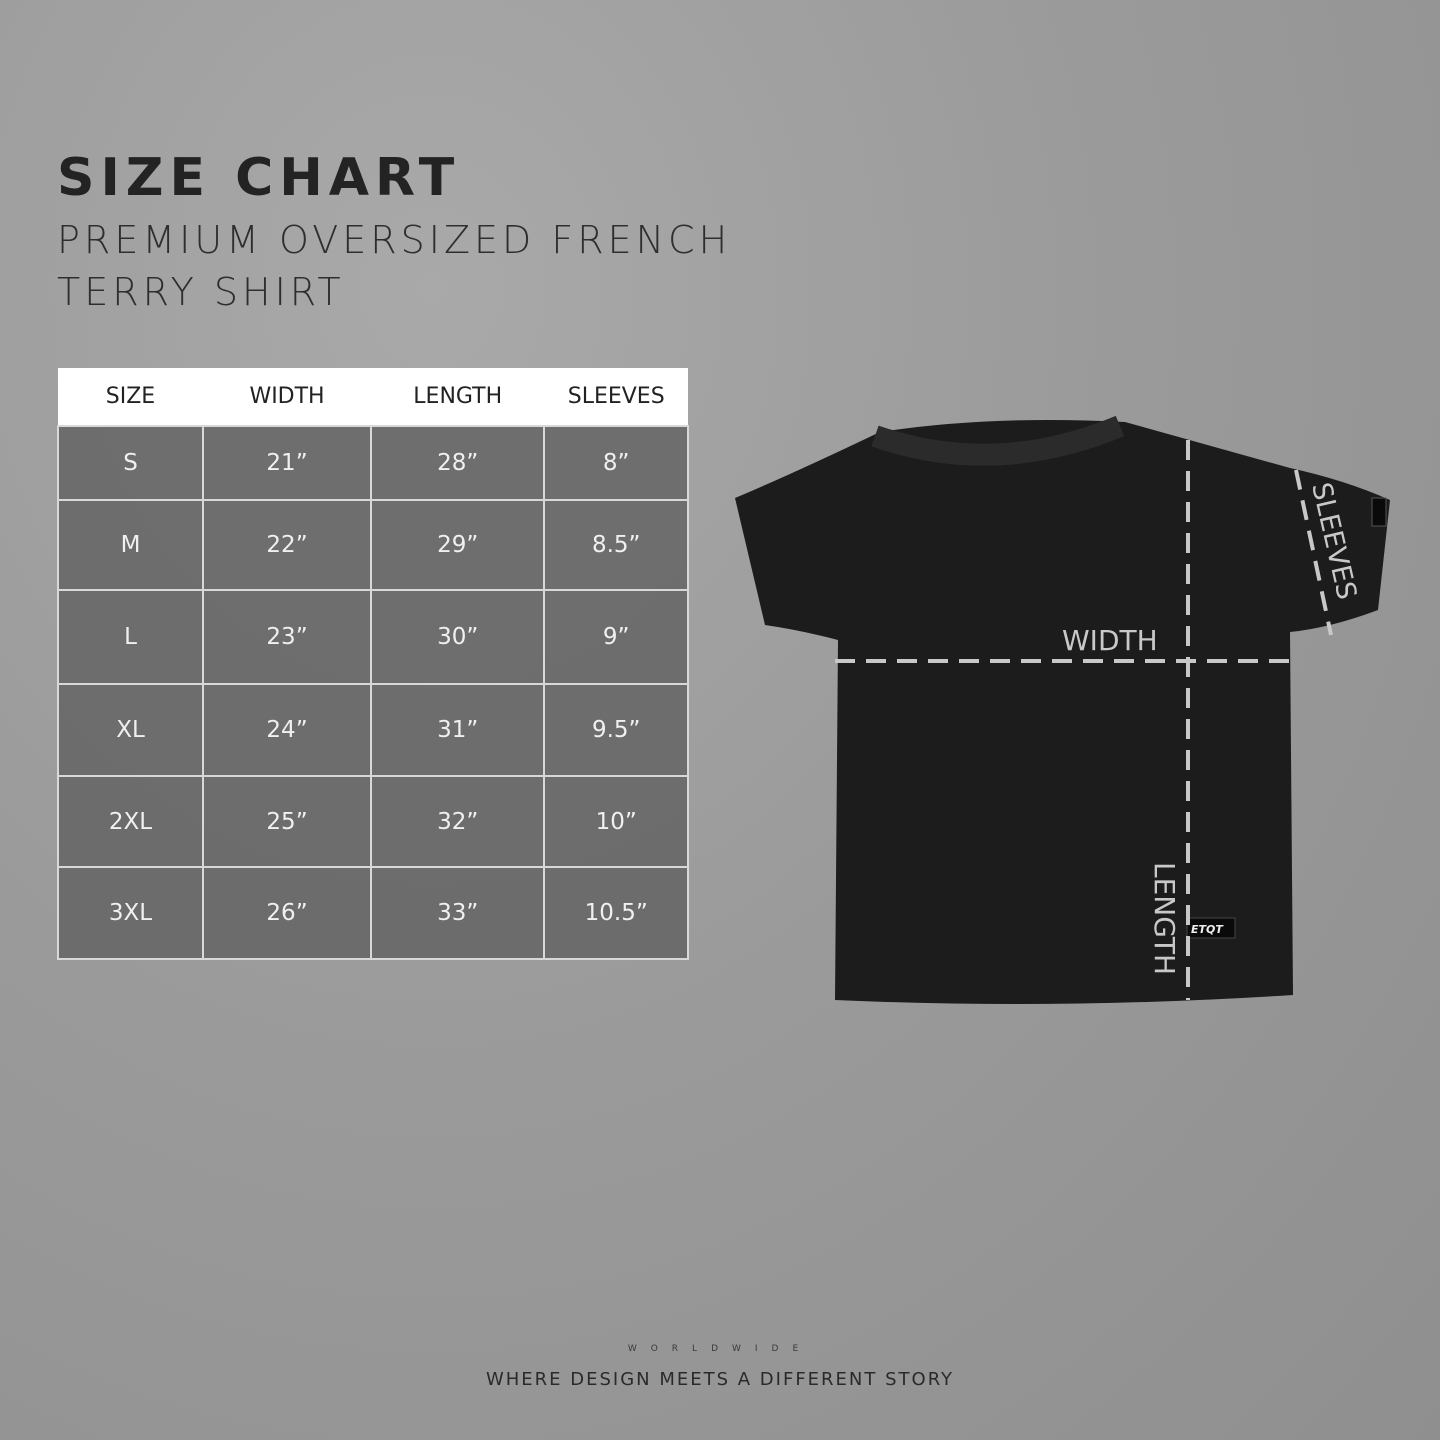  Describe the element at coordinates (998, 440) in the screenshot. I see `collar` at that location.